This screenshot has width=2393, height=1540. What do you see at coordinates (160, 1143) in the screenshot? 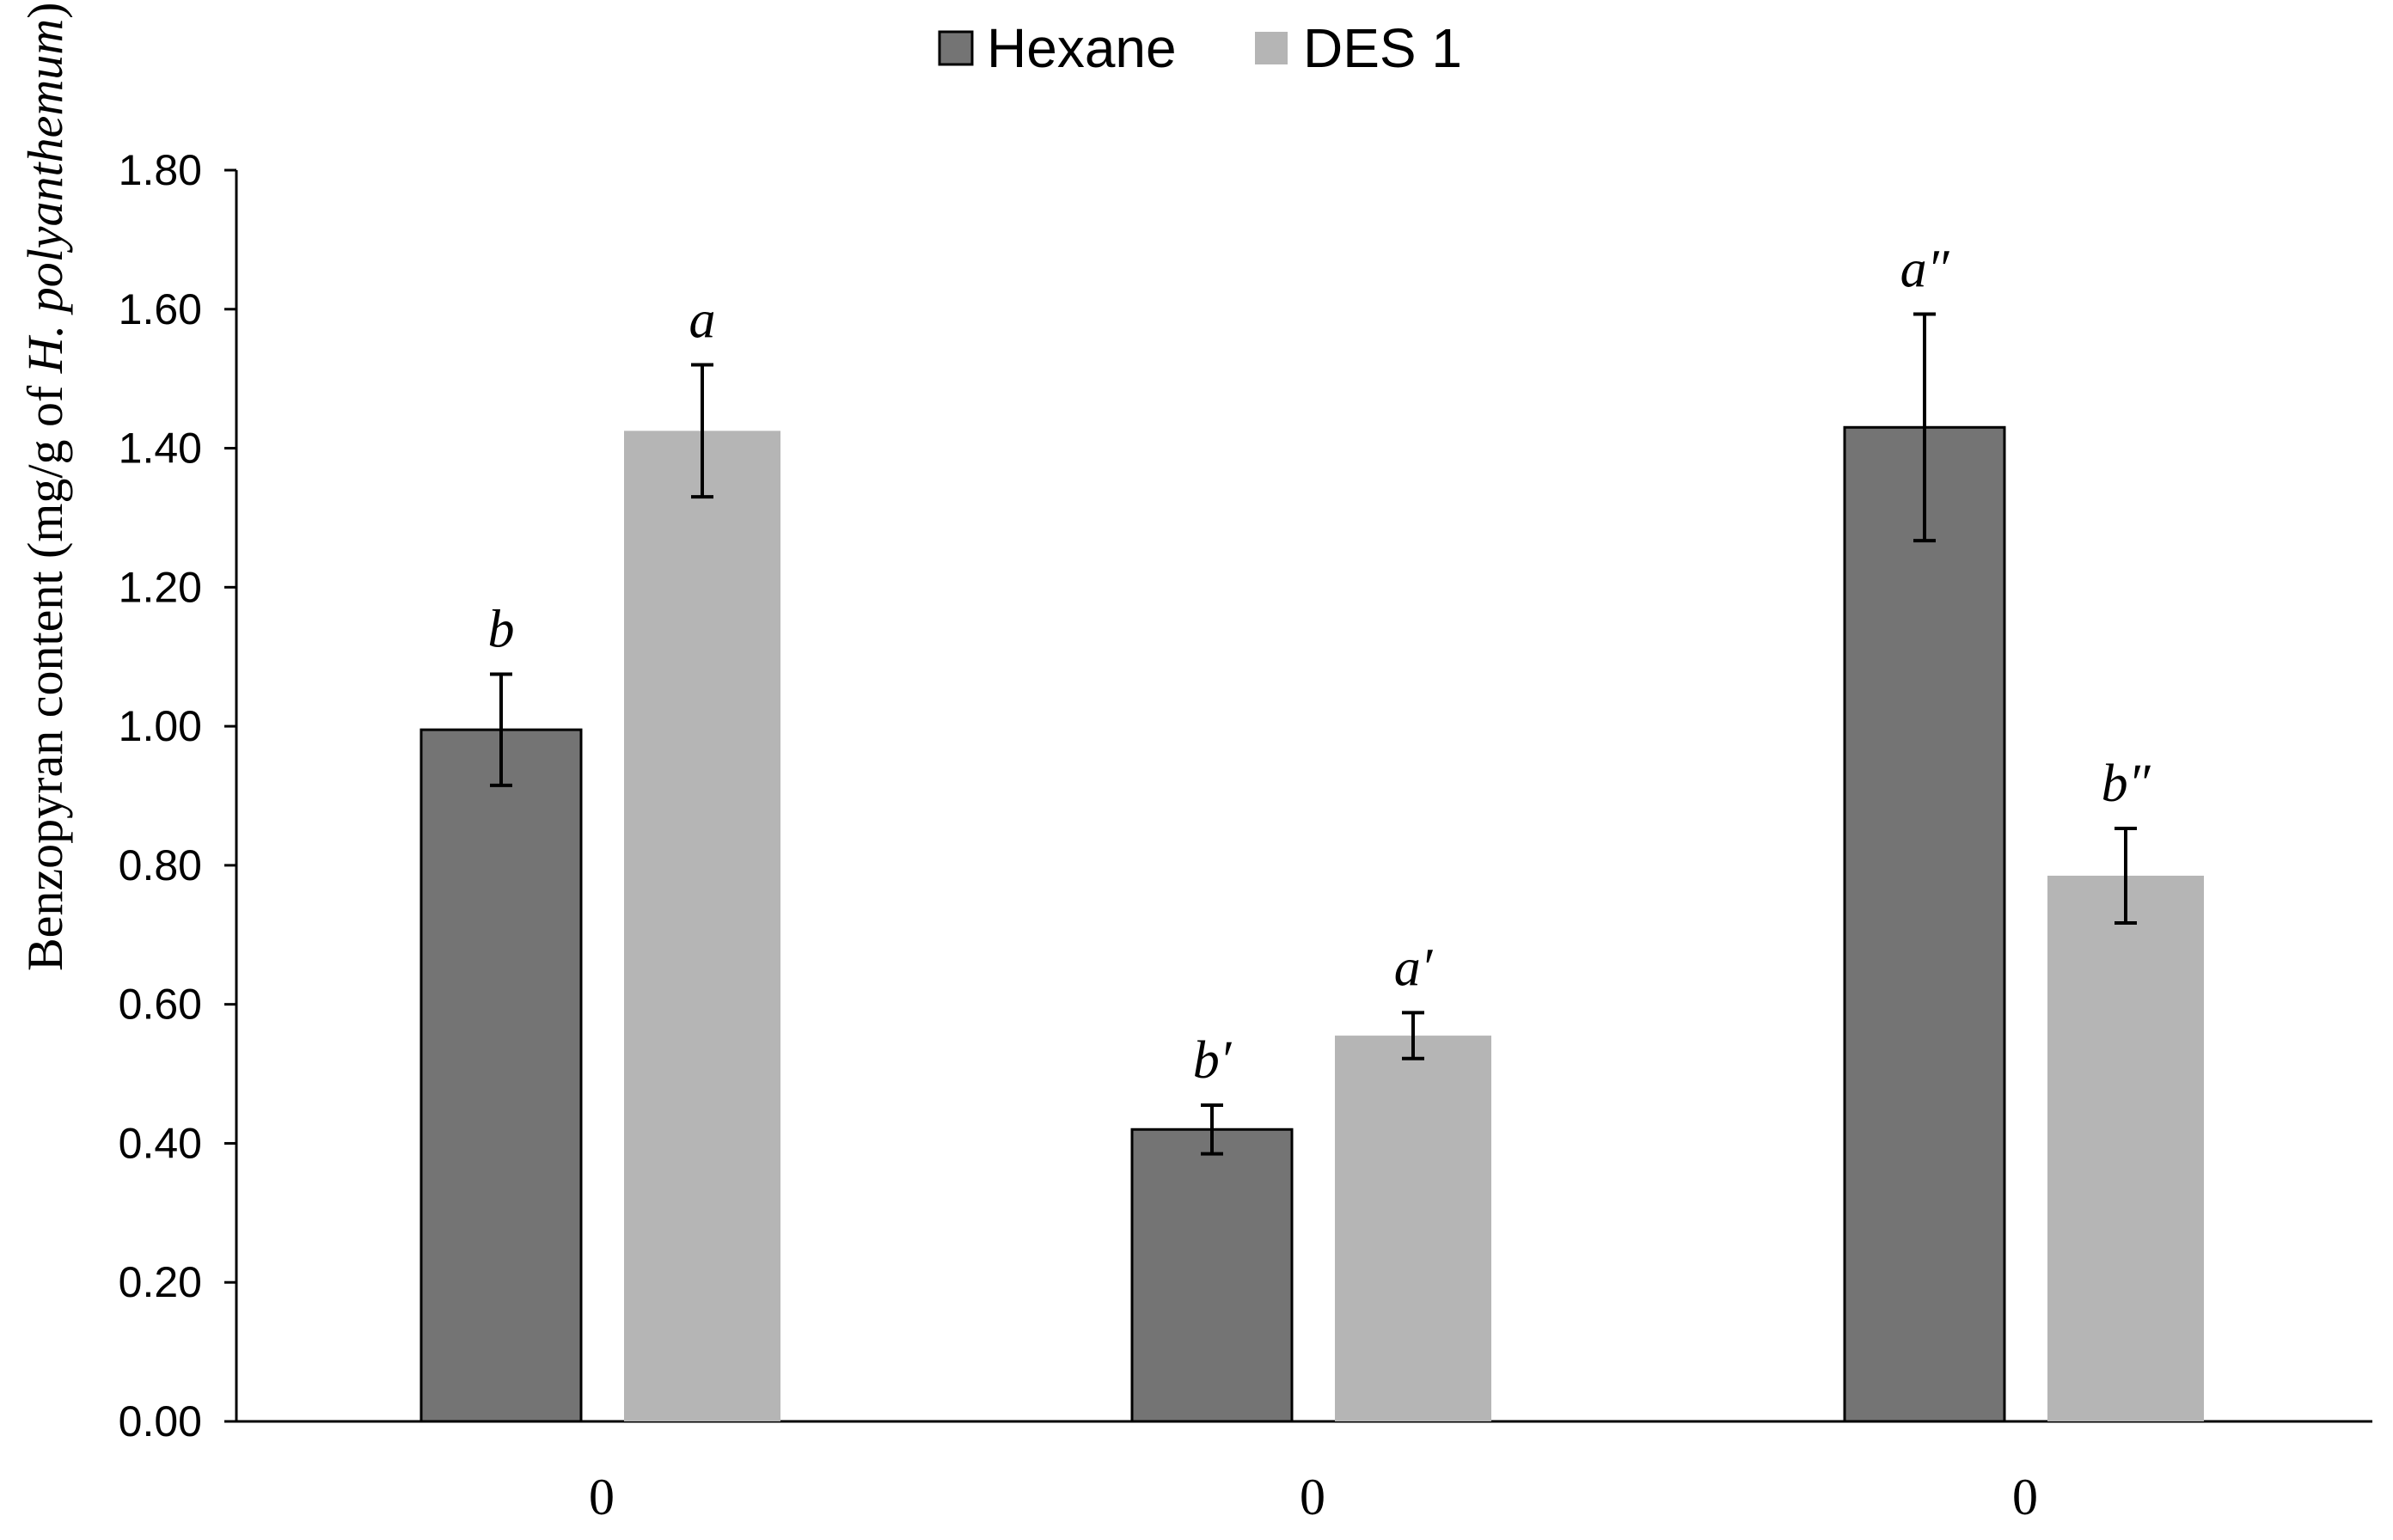
I see `y-tick-label: 0.40` at bounding box center [160, 1143].